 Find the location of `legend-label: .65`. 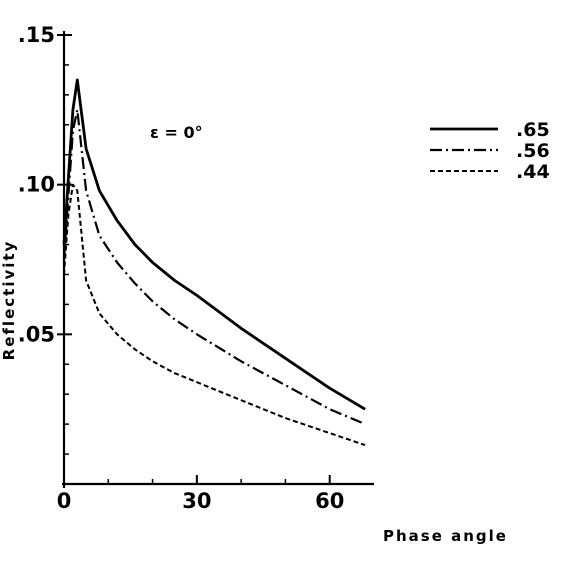

legend-label: .65 is located at coordinates (533, 130).